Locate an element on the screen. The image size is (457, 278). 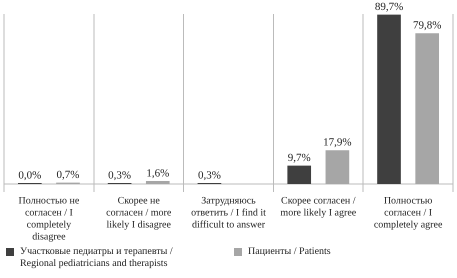
data-label: 79,8% is located at coordinates (427, 26).